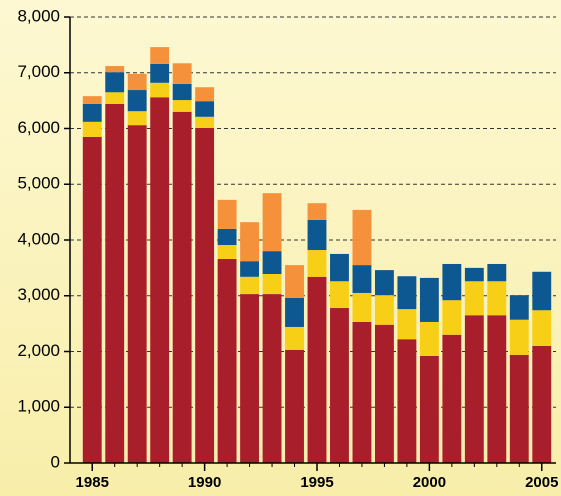  Describe the element at coordinates (55, 461) in the screenshot. I see `y-tick-label: 0` at that location.